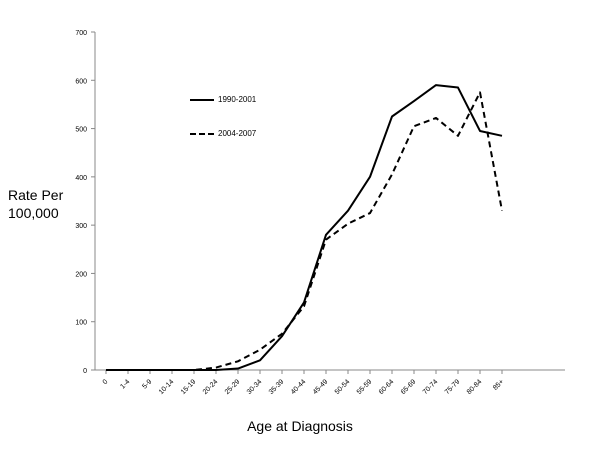 Image resolution: width=600 pixels, height=450 pixels. Describe the element at coordinates (299, 387) in the screenshot. I see `x-tick-label: 40-44` at that location.